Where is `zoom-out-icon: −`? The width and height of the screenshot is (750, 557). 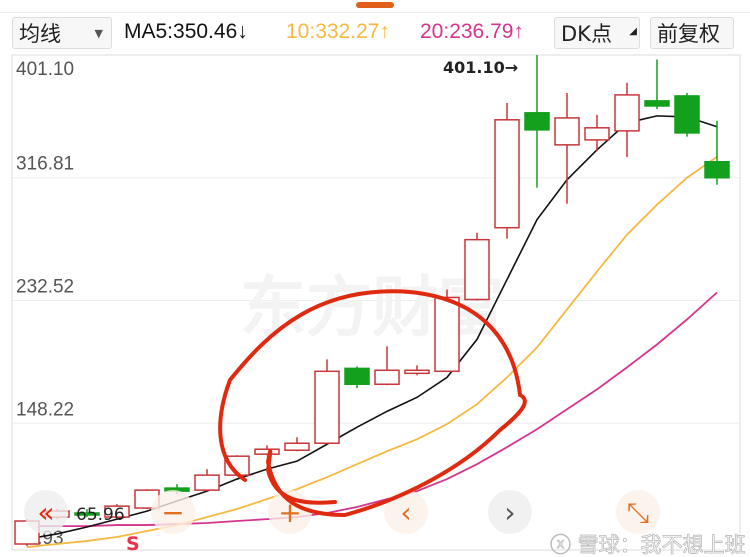 zoom-out-icon: − is located at coordinates (172, 512).